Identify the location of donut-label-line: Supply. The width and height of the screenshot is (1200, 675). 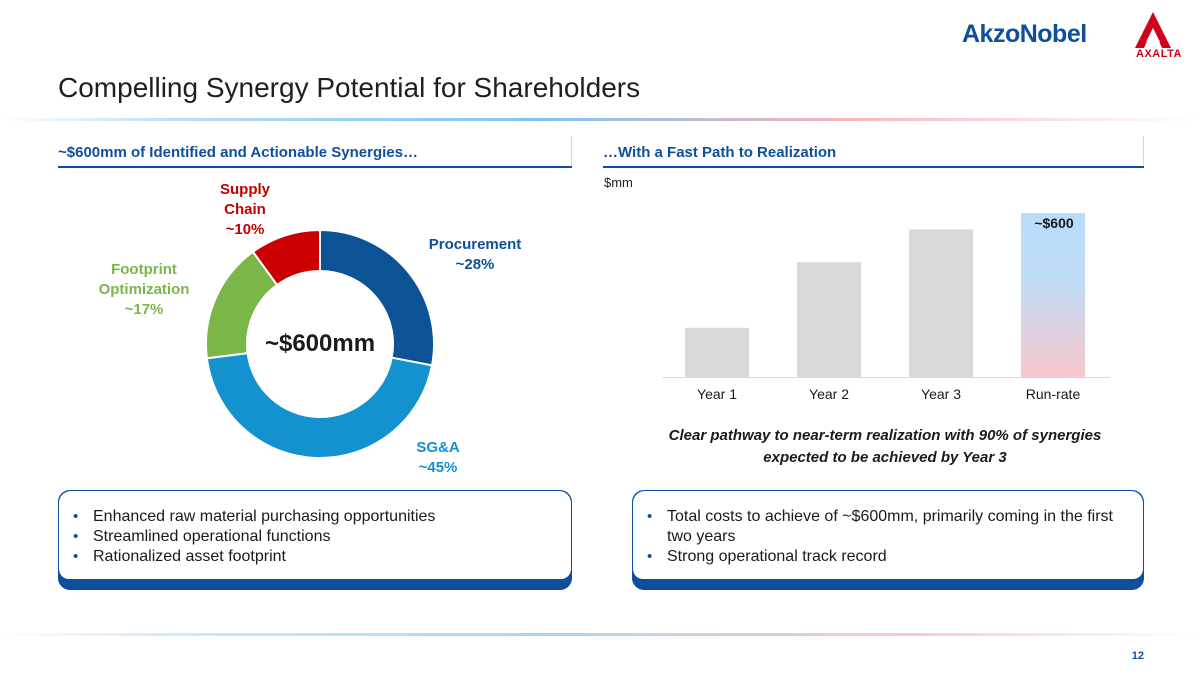
(244, 189).